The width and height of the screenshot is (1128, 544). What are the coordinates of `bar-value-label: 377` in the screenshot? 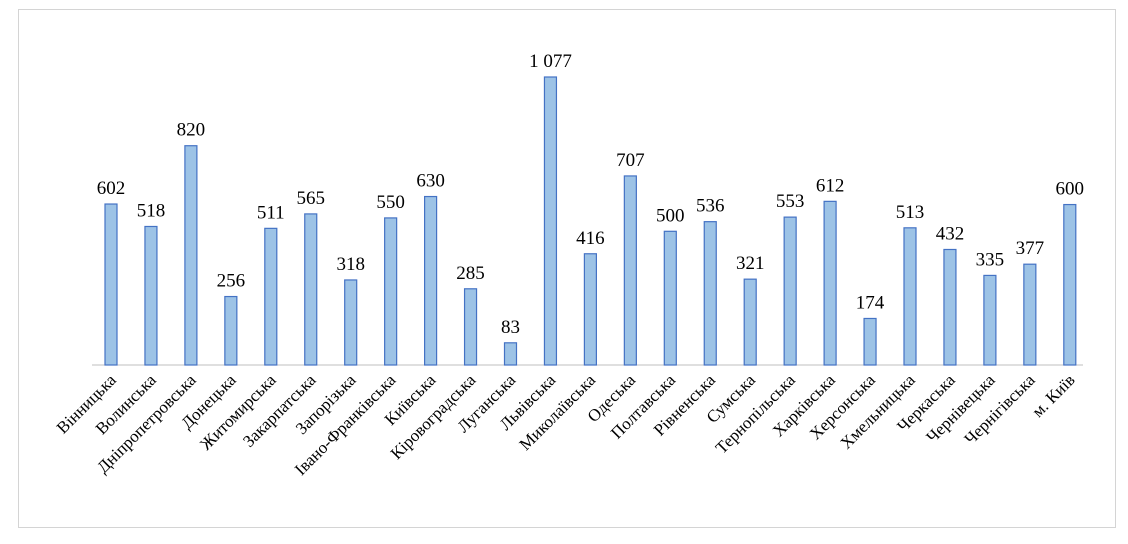 It's located at (1030, 248).